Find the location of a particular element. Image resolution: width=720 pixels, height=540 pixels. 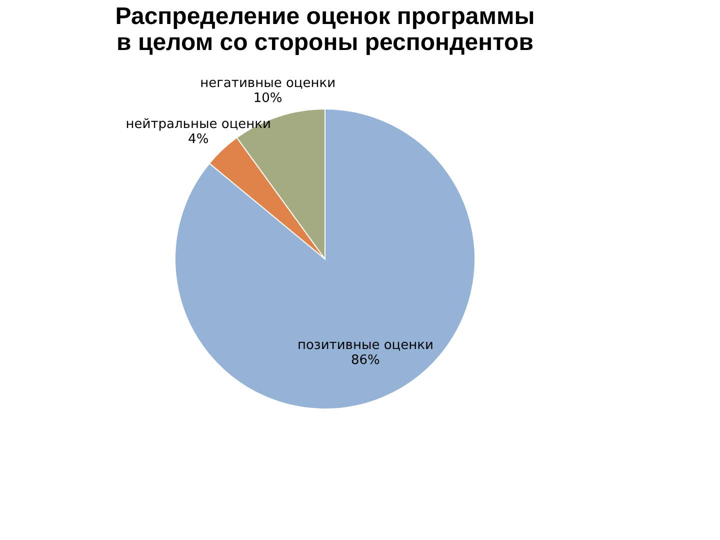

slice-label: позитивные оценки is located at coordinates (365, 345).